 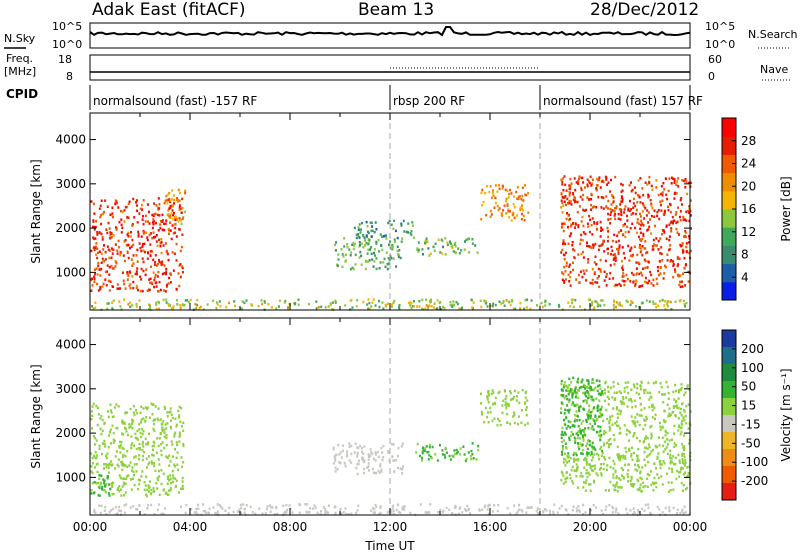 I want to click on freq-tick-bottom: 8, so click(x=69, y=76).